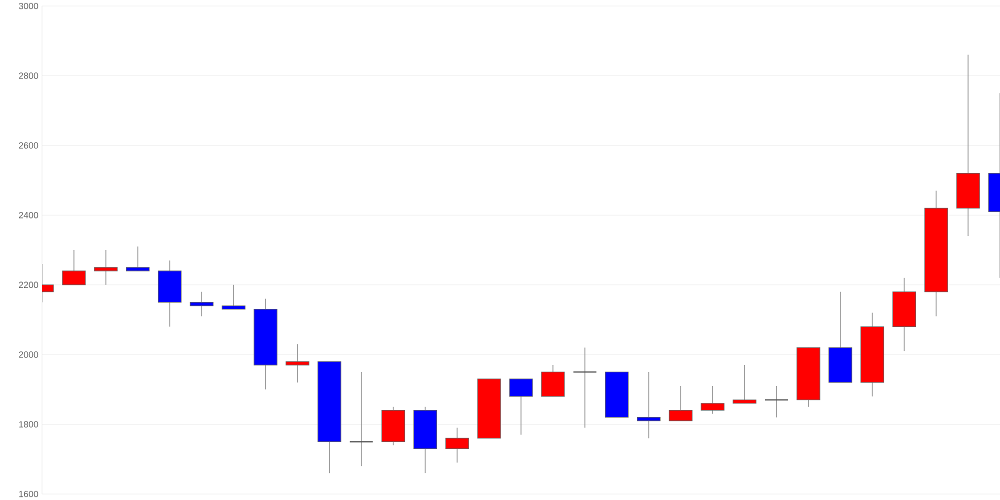 The image size is (1000, 500). What do you see at coordinates (28, 75) in the screenshot?
I see `y-tick-label: 2800` at bounding box center [28, 75].